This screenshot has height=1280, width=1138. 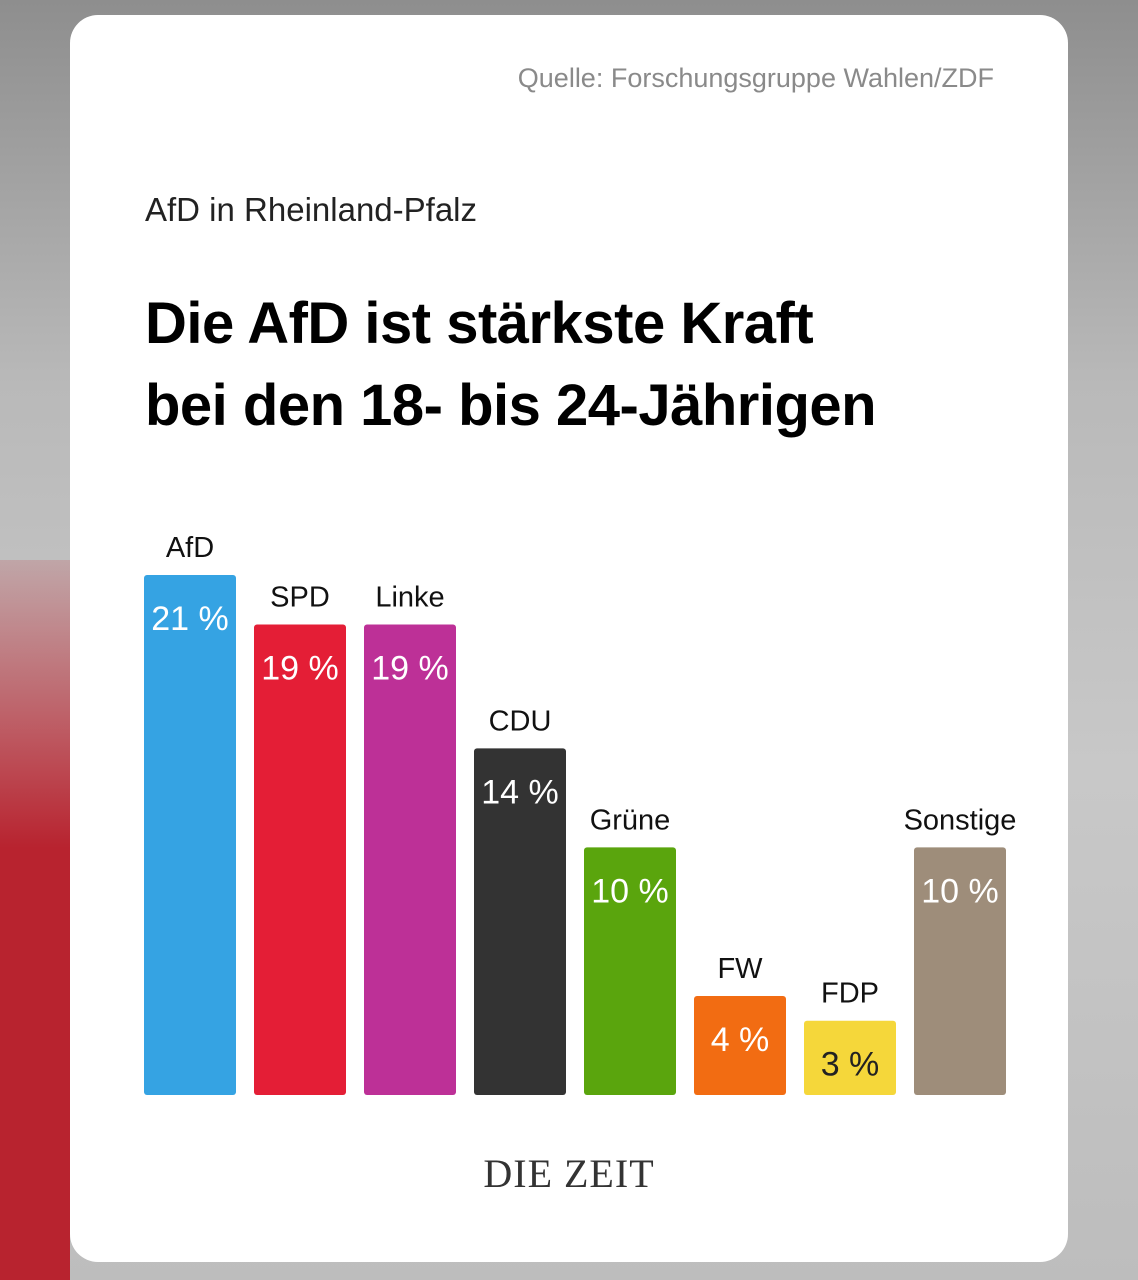 I want to click on logo: DIE ZEIT, so click(x=569, y=1173).